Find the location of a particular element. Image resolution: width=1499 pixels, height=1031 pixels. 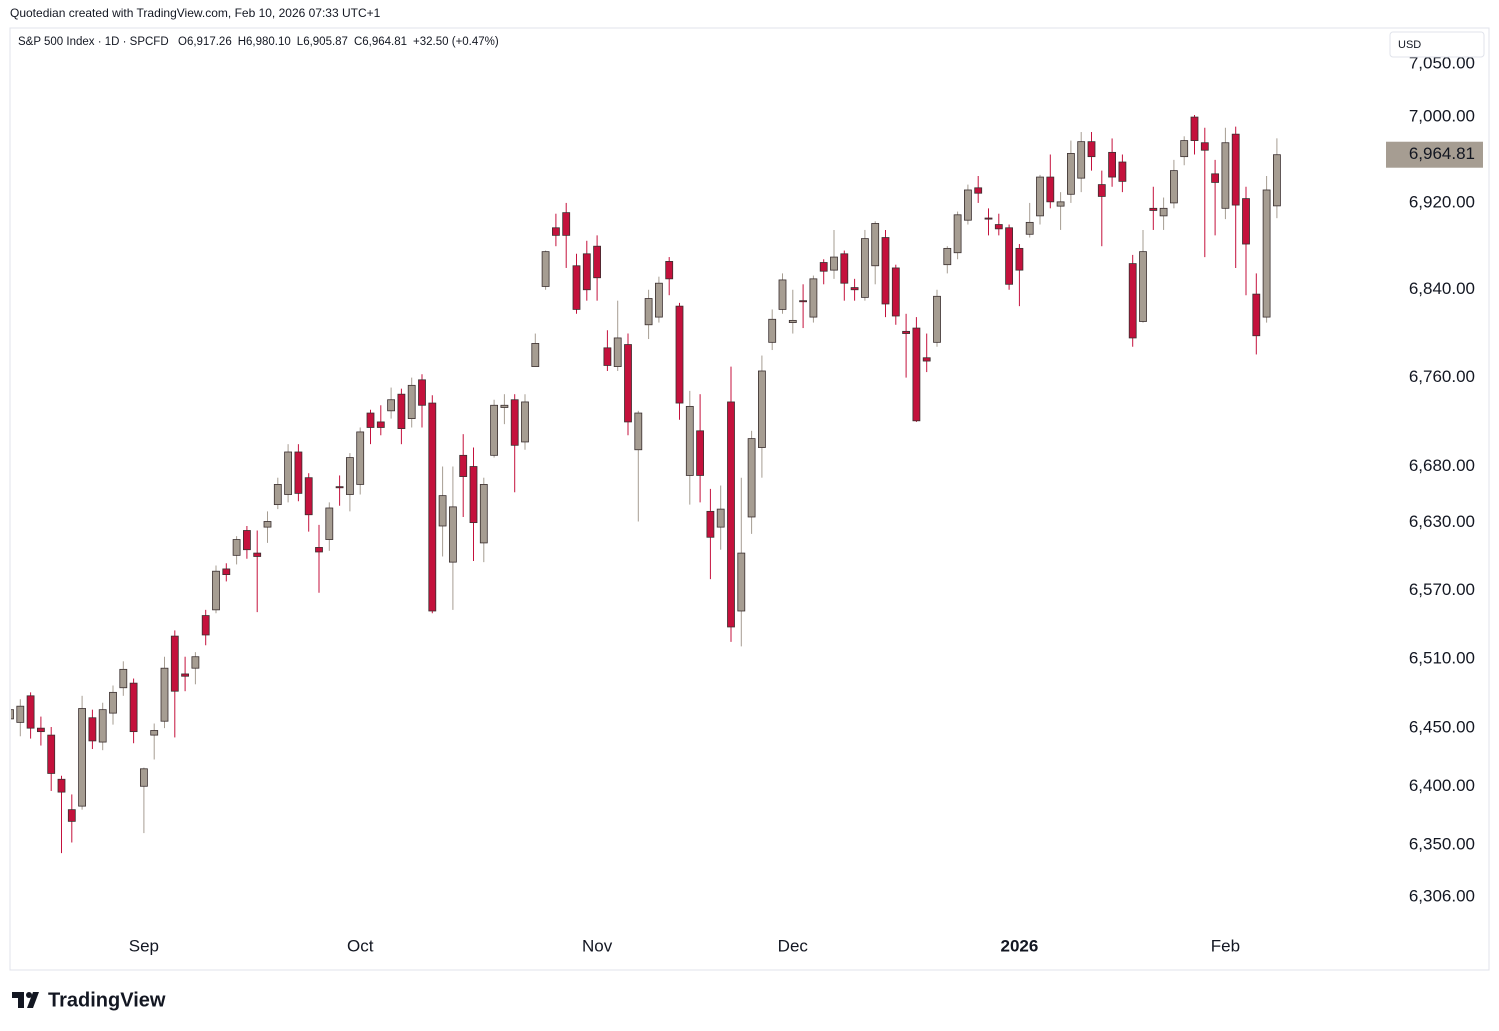

ohlc-value: O6,917.26 is located at coordinates (205, 42).